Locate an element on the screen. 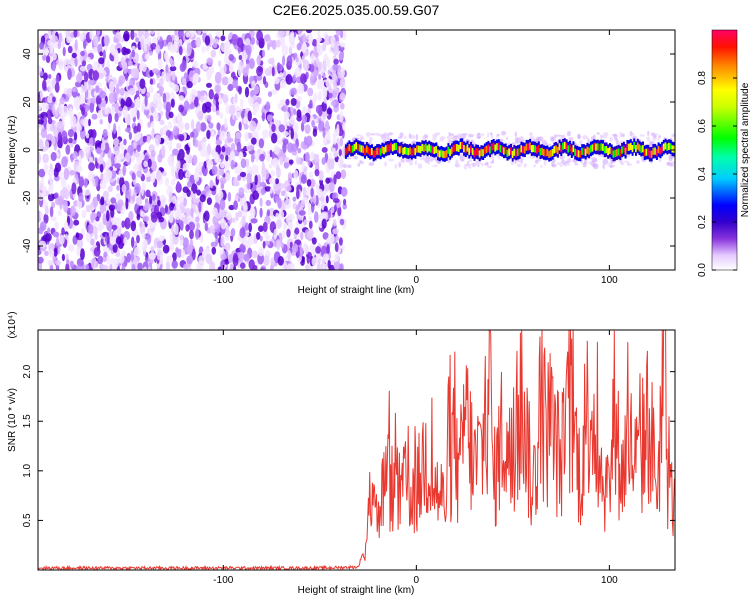  spectrogram-x-tick-label: 0 is located at coordinates (417, 280).